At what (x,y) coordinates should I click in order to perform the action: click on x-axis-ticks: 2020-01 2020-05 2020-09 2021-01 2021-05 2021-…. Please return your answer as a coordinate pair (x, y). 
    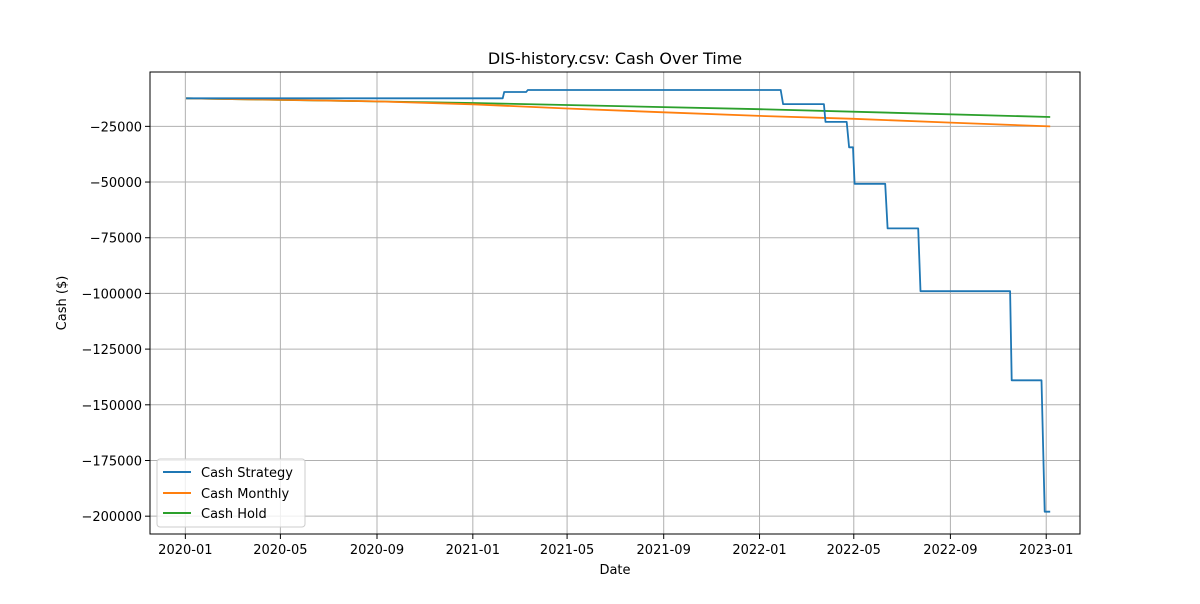
    Looking at the image, I should click on (615, 546).